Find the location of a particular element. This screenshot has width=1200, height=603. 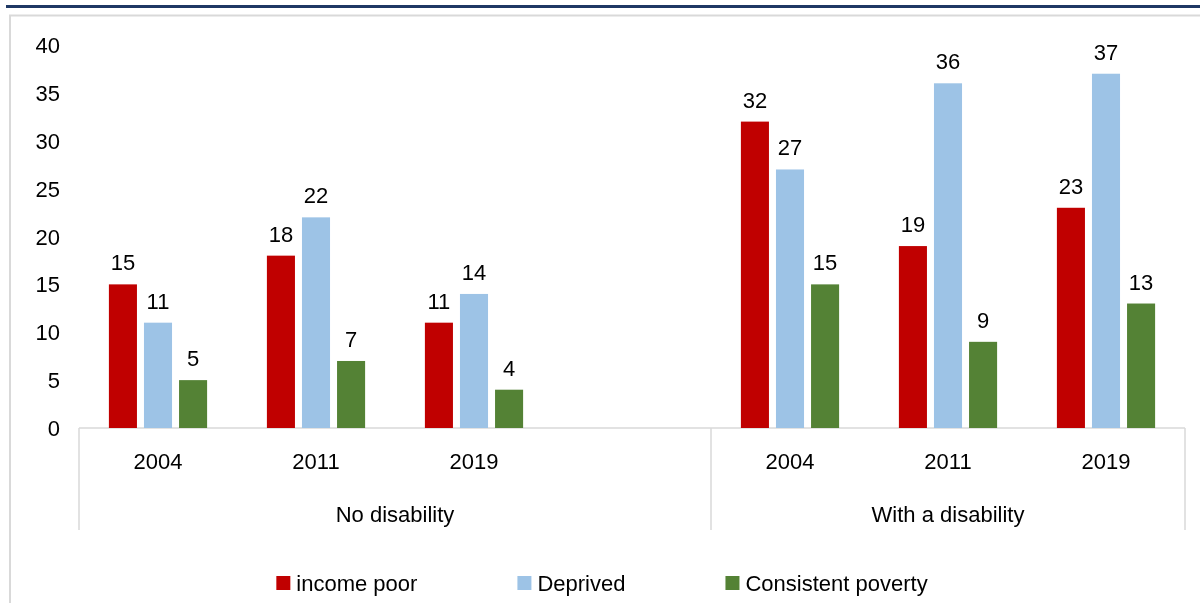

data-label: 9 is located at coordinates (983, 320).